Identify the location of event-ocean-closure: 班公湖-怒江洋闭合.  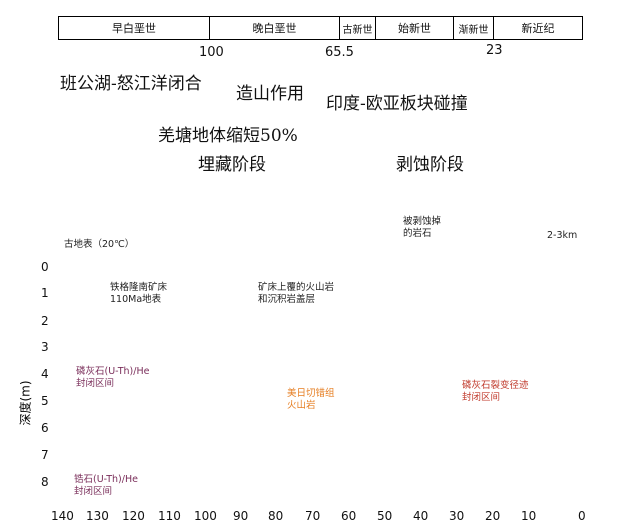
(131, 84).